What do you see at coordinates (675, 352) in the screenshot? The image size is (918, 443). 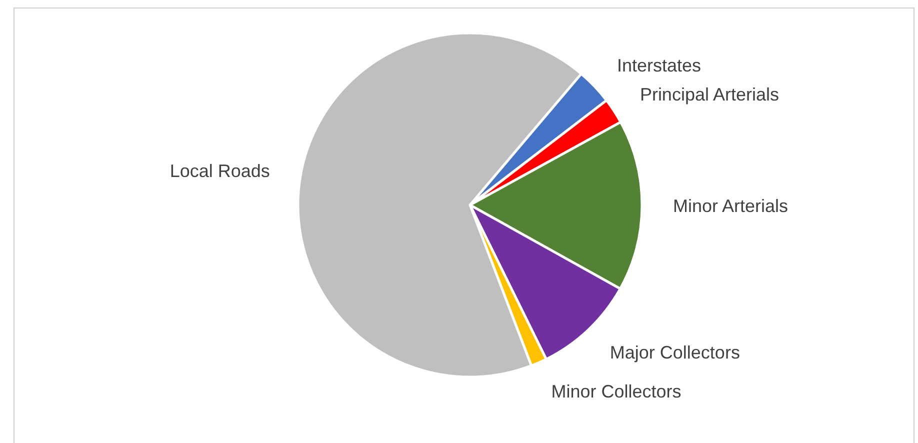 I see `slice-label: Major Collectors` at bounding box center [675, 352].